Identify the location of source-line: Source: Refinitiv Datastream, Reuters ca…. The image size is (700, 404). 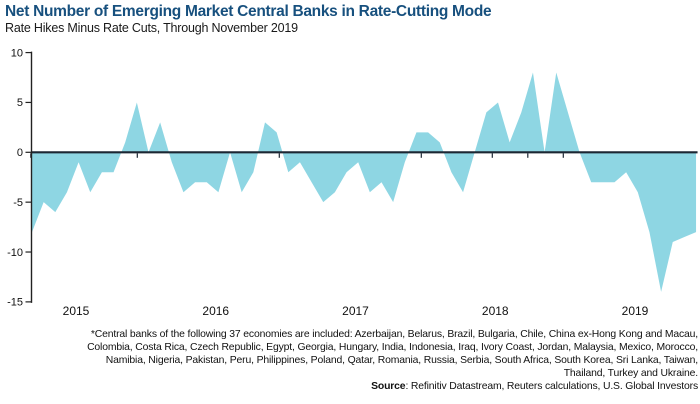
(350, 386).